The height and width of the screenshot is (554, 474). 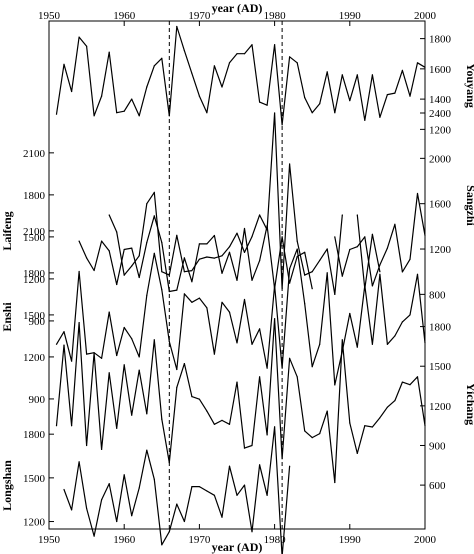 What do you see at coordinates (440, 159) in the screenshot?
I see `y-tick-label: 2000` at bounding box center [440, 159].